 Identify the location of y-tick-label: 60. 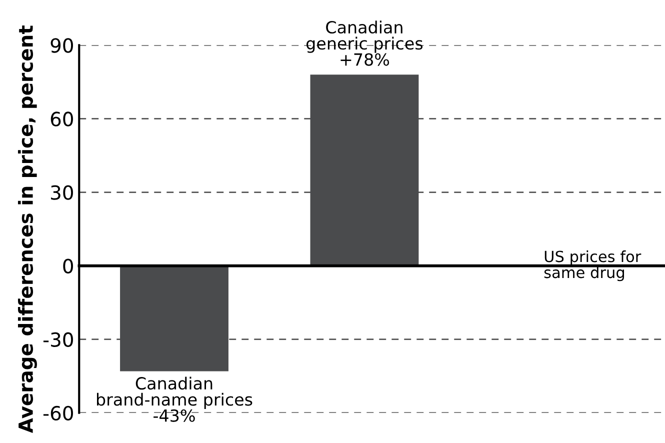
(61, 119).